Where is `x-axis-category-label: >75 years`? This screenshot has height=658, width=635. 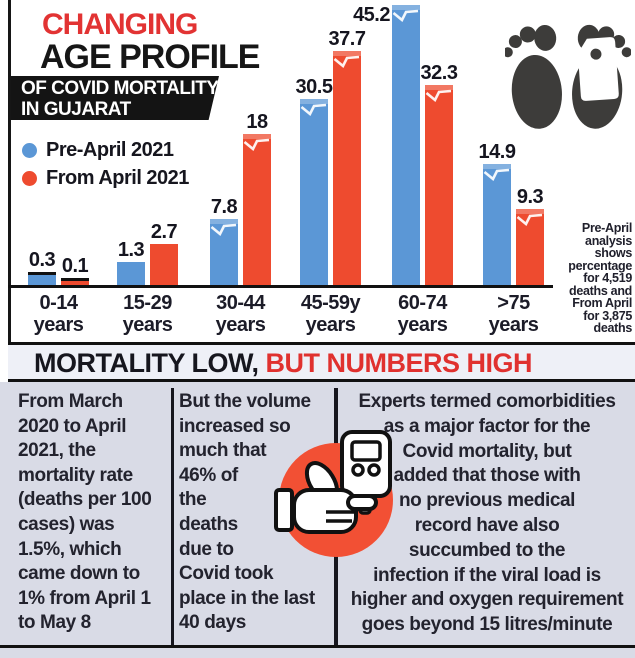 x-axis-category-label: >75 years is located at coordinates (513, 314).